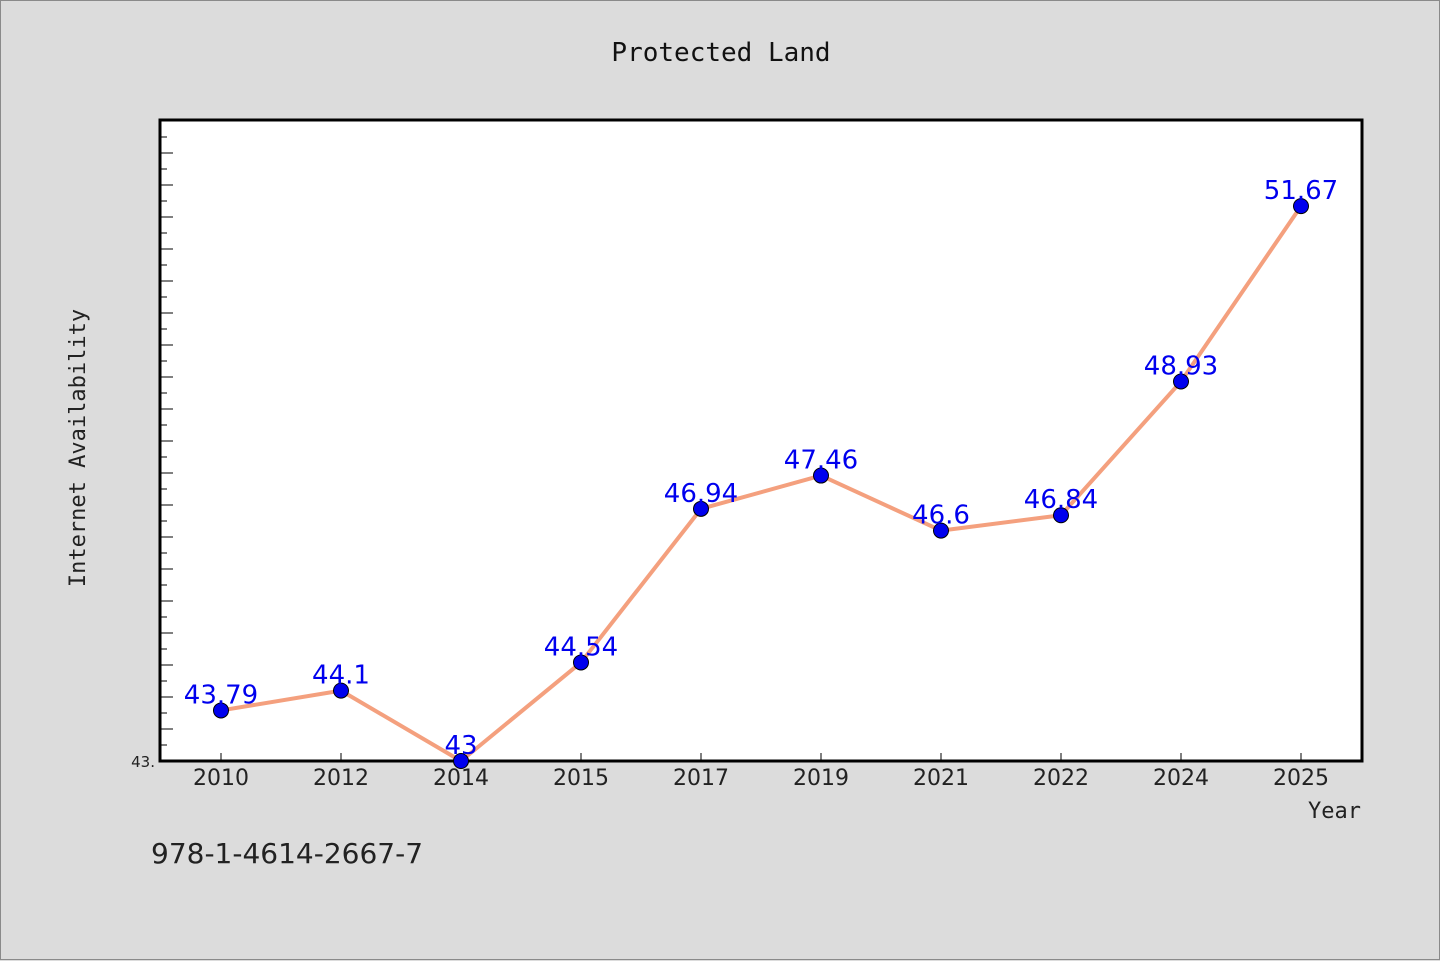  I want to click on x-tick-label: 2012, so click(341, 778).